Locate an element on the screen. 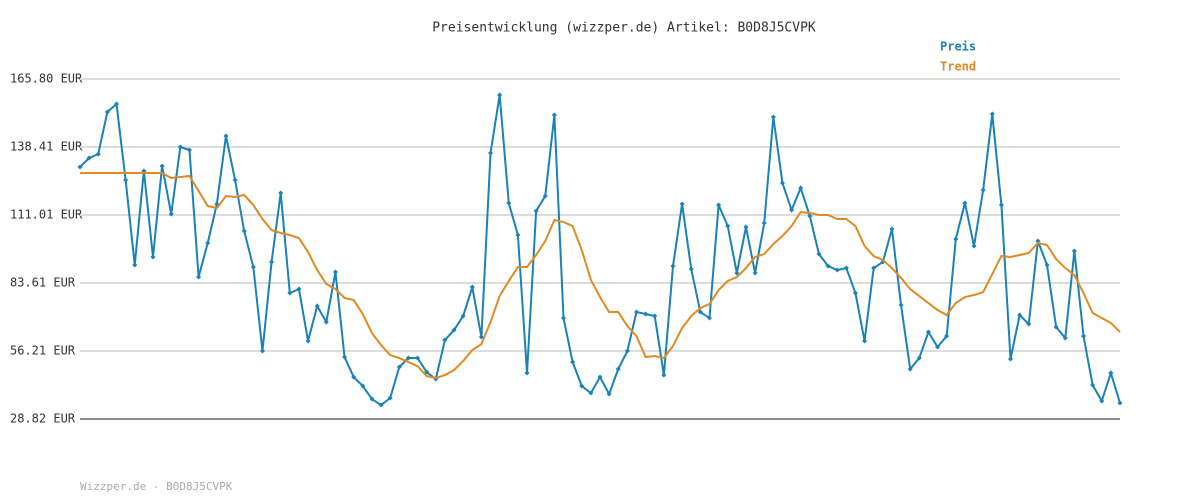 The image size is (1200, 500). footer: Wizzper.de - B0D8J5CVPK is located at coordinates (156, 486).